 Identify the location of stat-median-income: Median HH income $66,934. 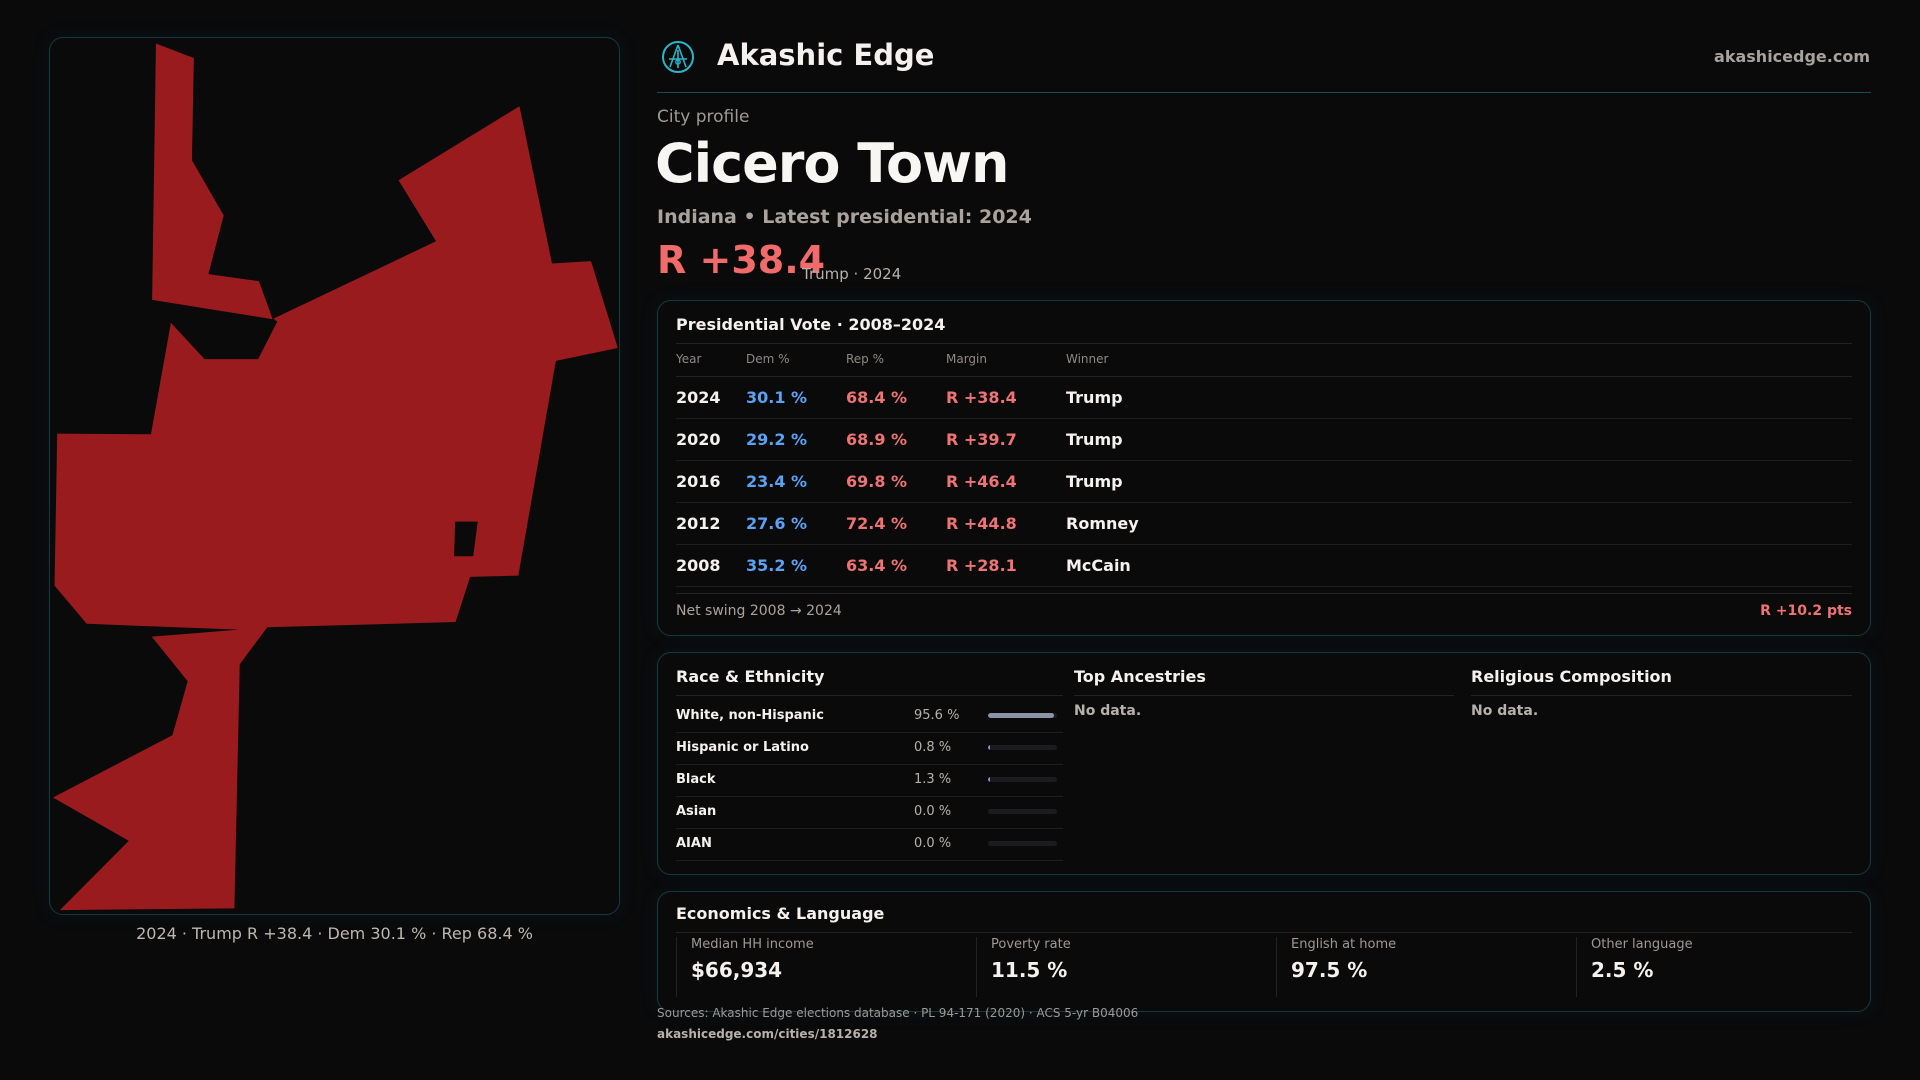
(745, 967).